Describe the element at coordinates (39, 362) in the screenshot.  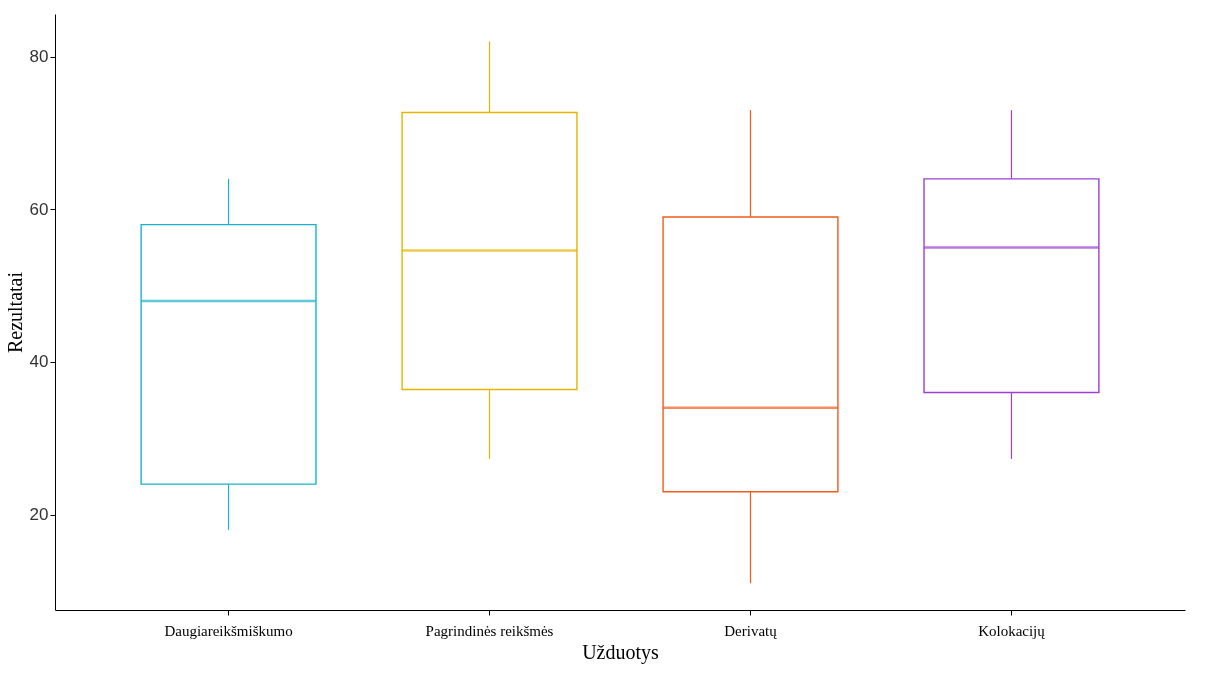
I see `y-tick-label: 40` at that location.